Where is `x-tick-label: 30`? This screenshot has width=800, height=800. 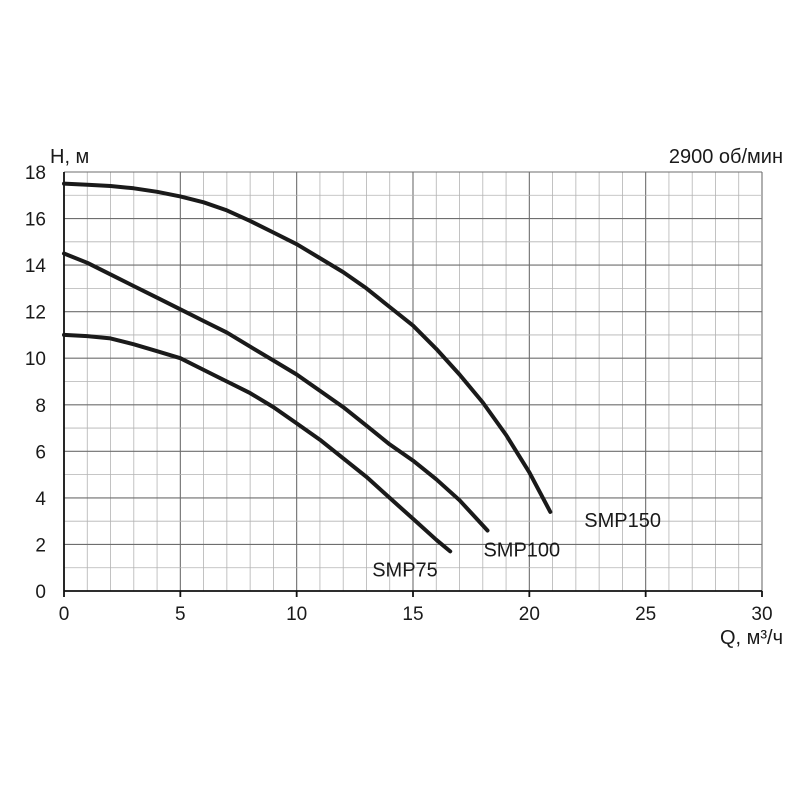
x-tick-label: 30 is located at coordinates (761, 614).